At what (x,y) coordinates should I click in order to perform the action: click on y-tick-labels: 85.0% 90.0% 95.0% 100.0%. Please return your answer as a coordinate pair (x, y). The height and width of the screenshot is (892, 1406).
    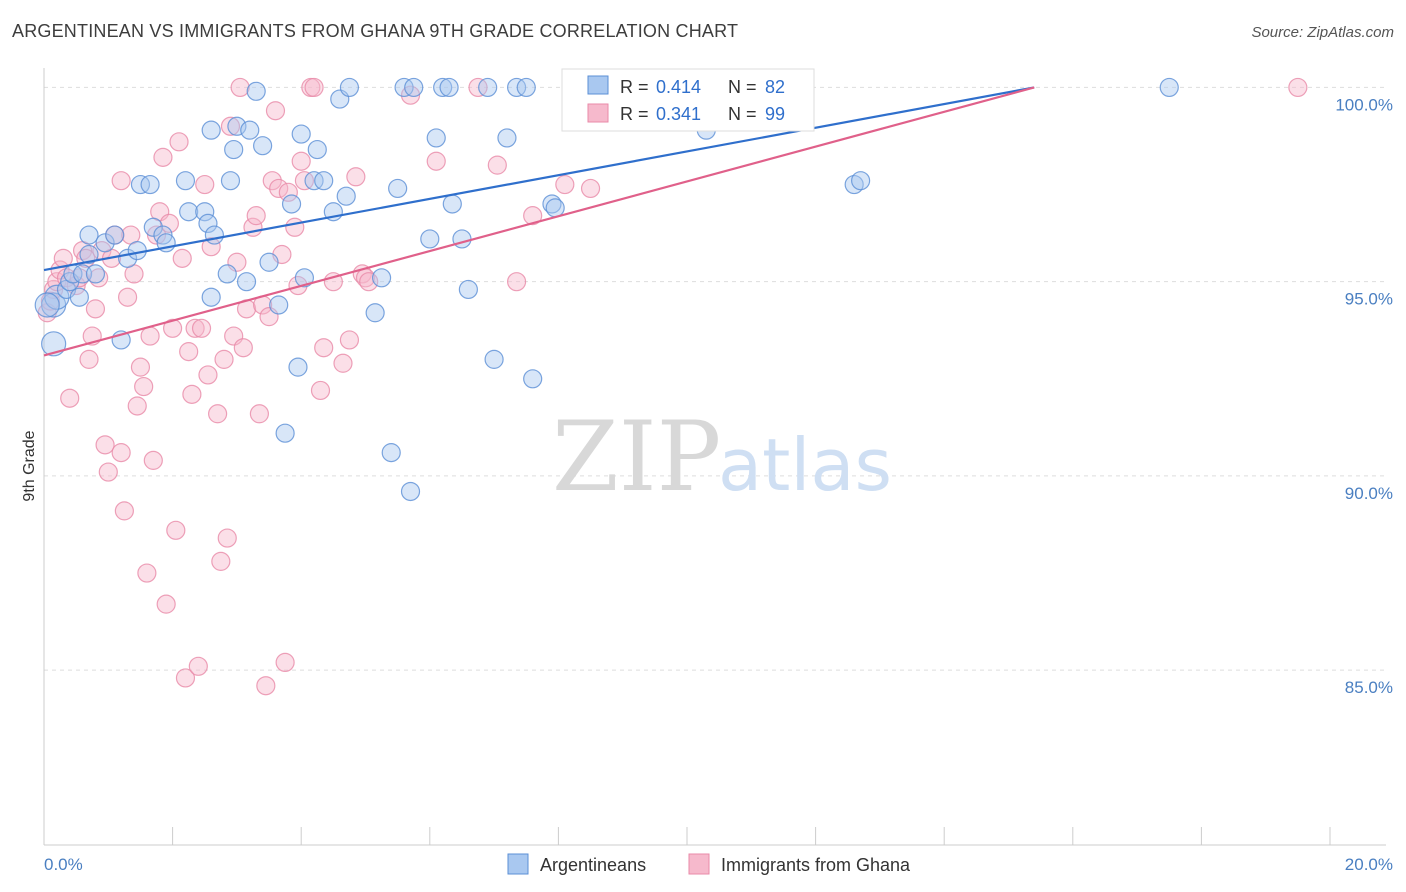
    Looking at the image, I should click on (1364, 396).